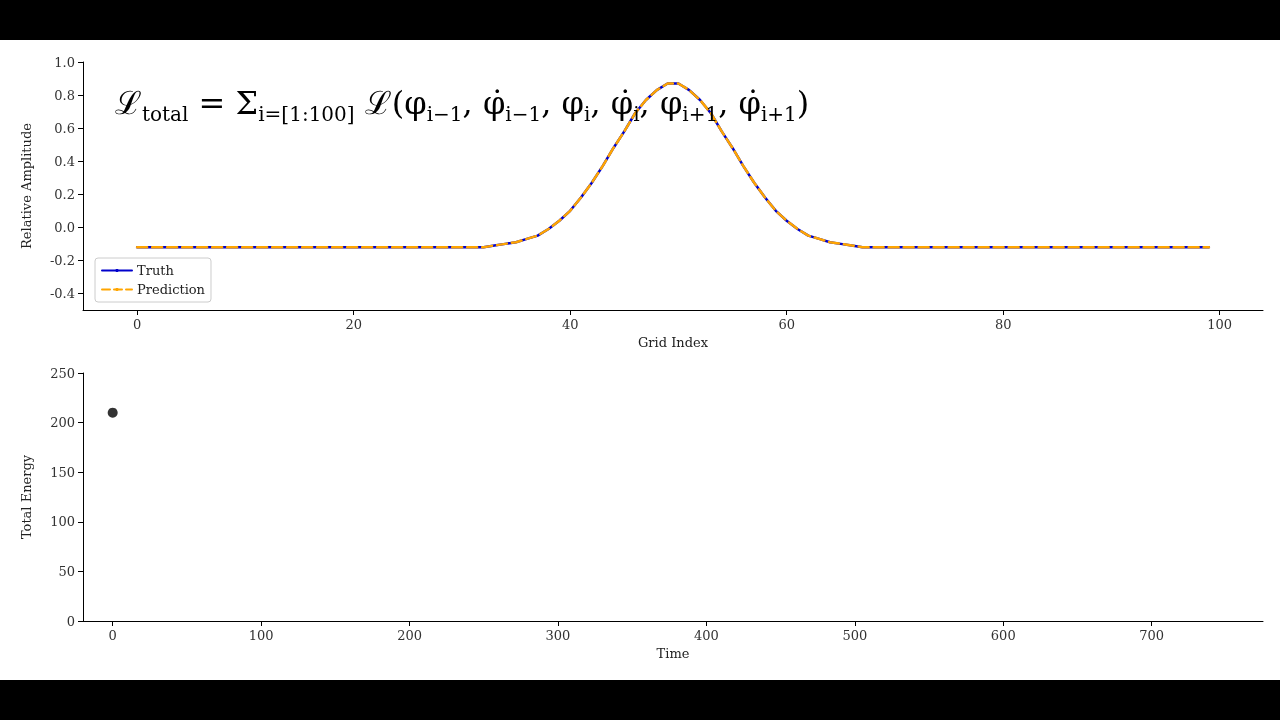  What do you see at coordinates (64, 128) in the screenshot?
I see `y-tick-label: 0.6` at bounding box center [64, 128].